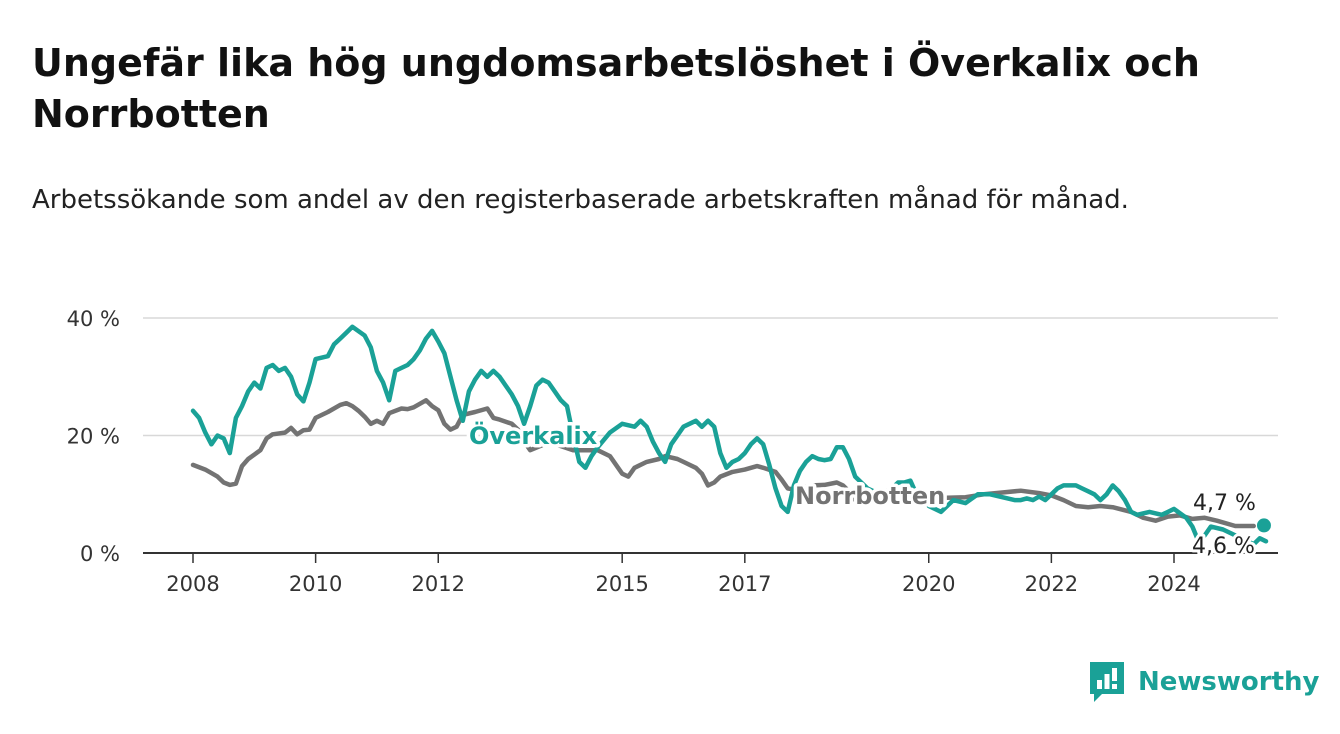  What do you see at coordinates (93, 319) in the screenshot?
I see `y-tick-label: 40 %` at bounding box center [93, 319].